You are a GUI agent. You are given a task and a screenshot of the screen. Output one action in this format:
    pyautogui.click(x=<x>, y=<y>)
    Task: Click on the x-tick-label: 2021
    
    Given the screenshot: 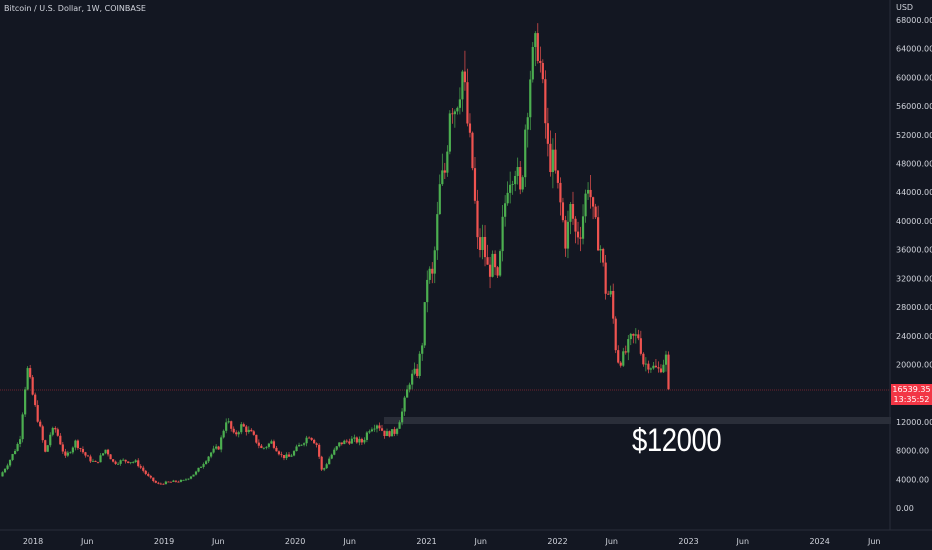 What is the action you would take?
    pyautogui.click(x=426, y=541)
    